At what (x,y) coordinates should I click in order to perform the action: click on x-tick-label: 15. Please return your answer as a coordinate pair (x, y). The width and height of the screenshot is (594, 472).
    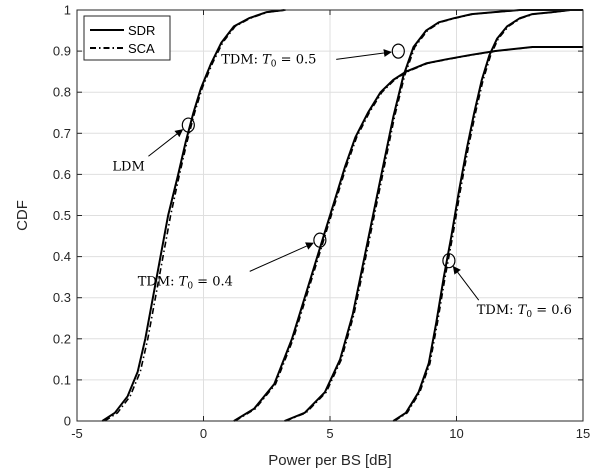
    Looking at the image, I should click on (583, 433).